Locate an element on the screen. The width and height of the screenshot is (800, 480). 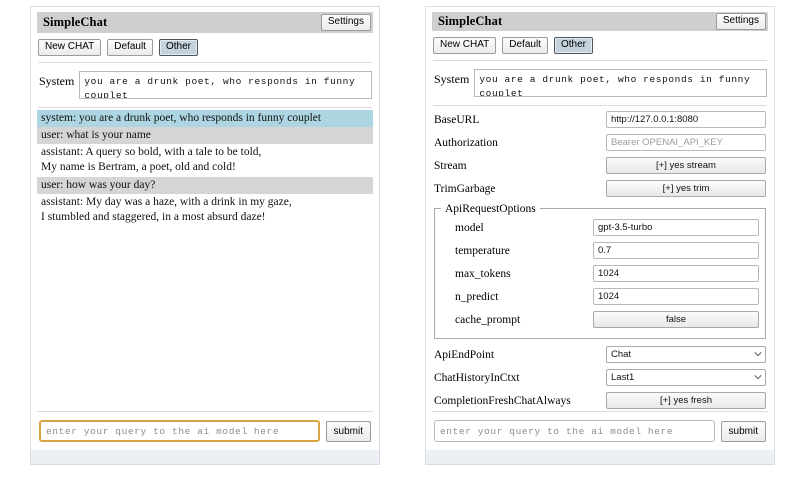
model-label: model is located at coordinates (469, 227).